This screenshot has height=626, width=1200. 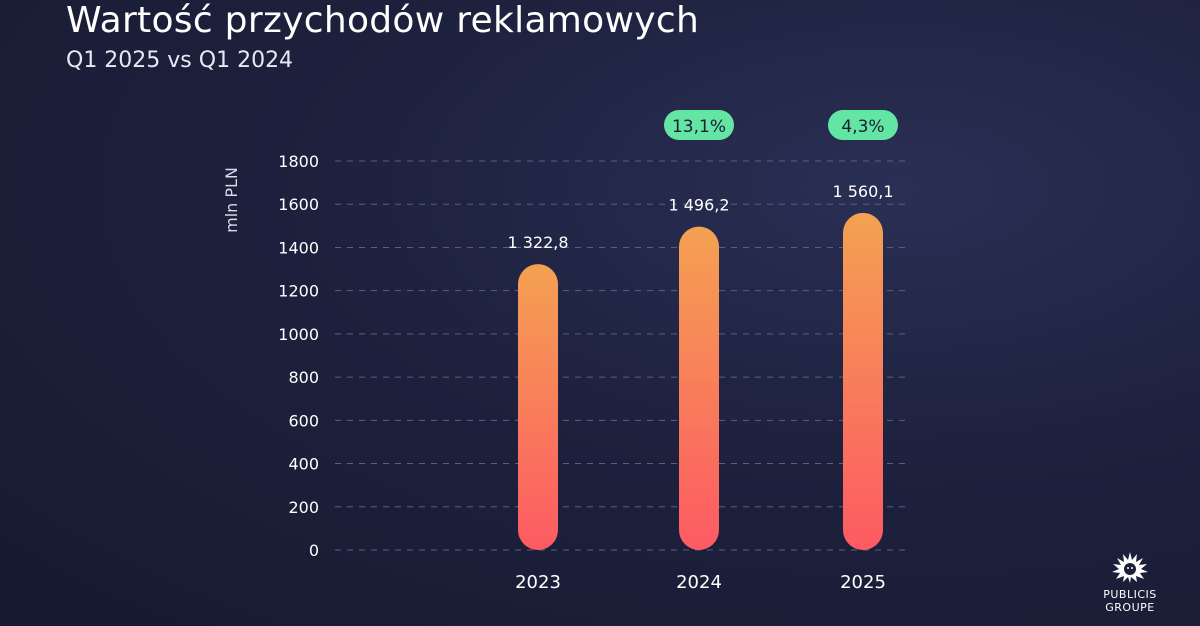 I want to click on bar-2023, so click(x=538, y=407).